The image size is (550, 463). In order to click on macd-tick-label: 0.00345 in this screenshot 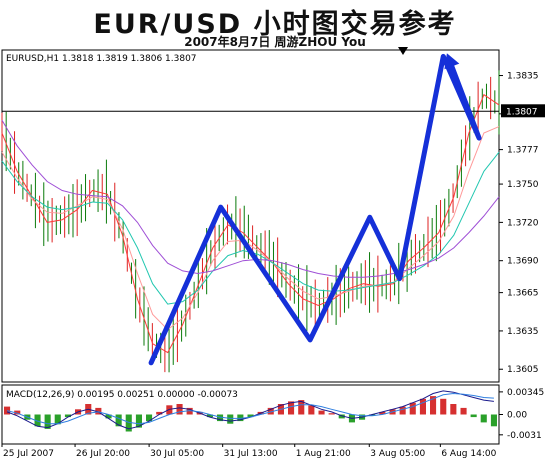, I will do `click(525, 393)`.